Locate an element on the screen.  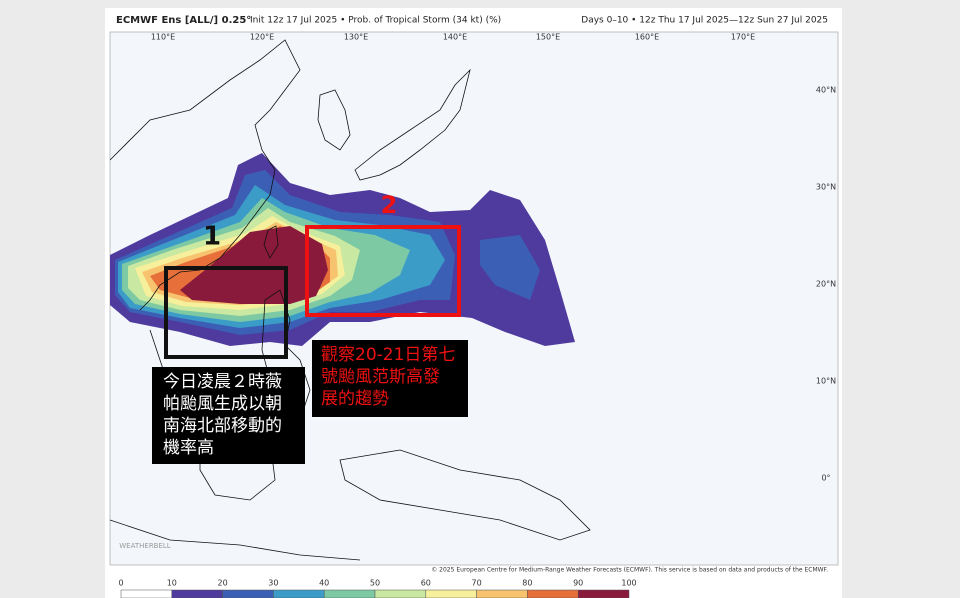
marker: 2 is located at coordinates (389, 205).